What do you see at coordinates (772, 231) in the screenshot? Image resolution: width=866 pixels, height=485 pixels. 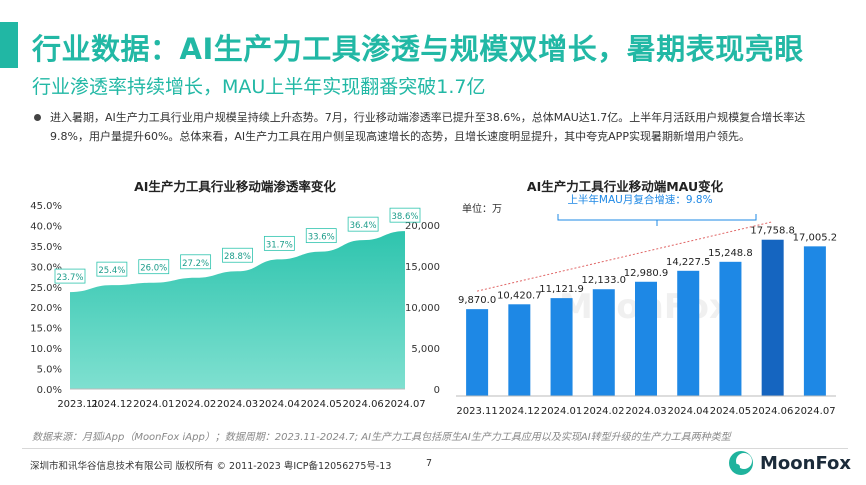 I see `data-label: 17,758.8` at bounding box center [772, 231].